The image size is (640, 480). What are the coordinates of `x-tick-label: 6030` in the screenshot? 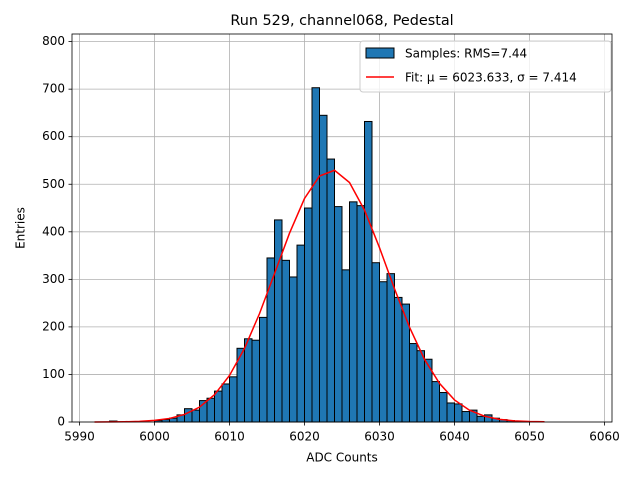 It's located at (379, 437).